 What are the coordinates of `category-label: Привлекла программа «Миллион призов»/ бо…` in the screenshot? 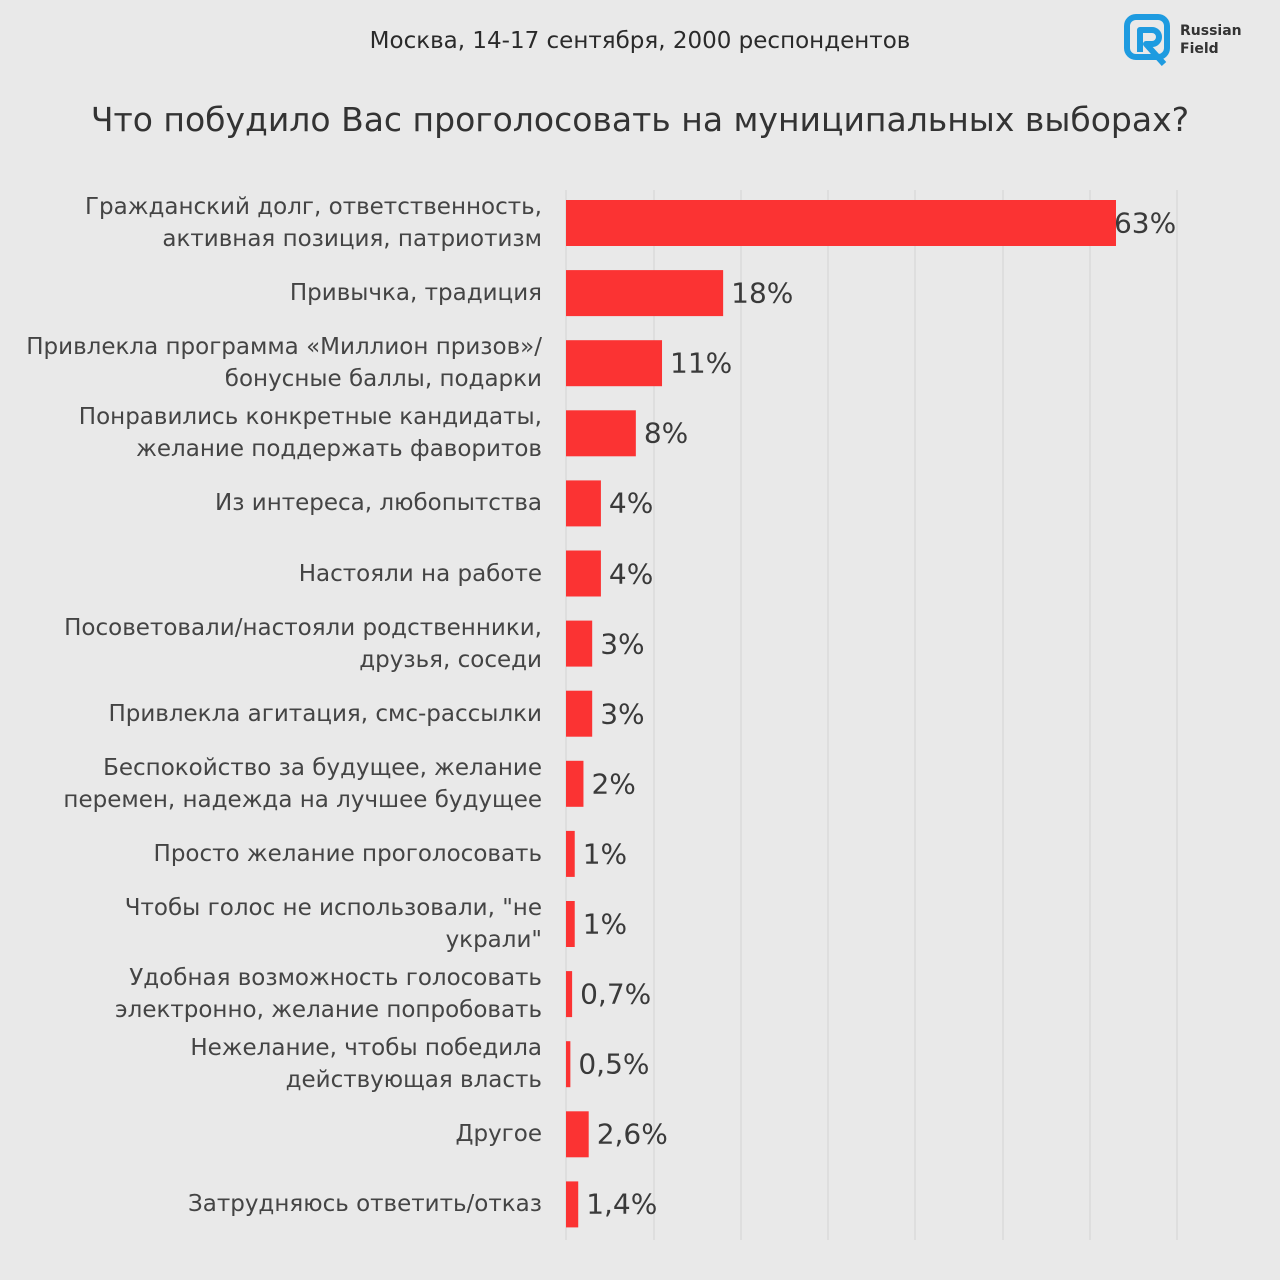 It's located at (284, 363).